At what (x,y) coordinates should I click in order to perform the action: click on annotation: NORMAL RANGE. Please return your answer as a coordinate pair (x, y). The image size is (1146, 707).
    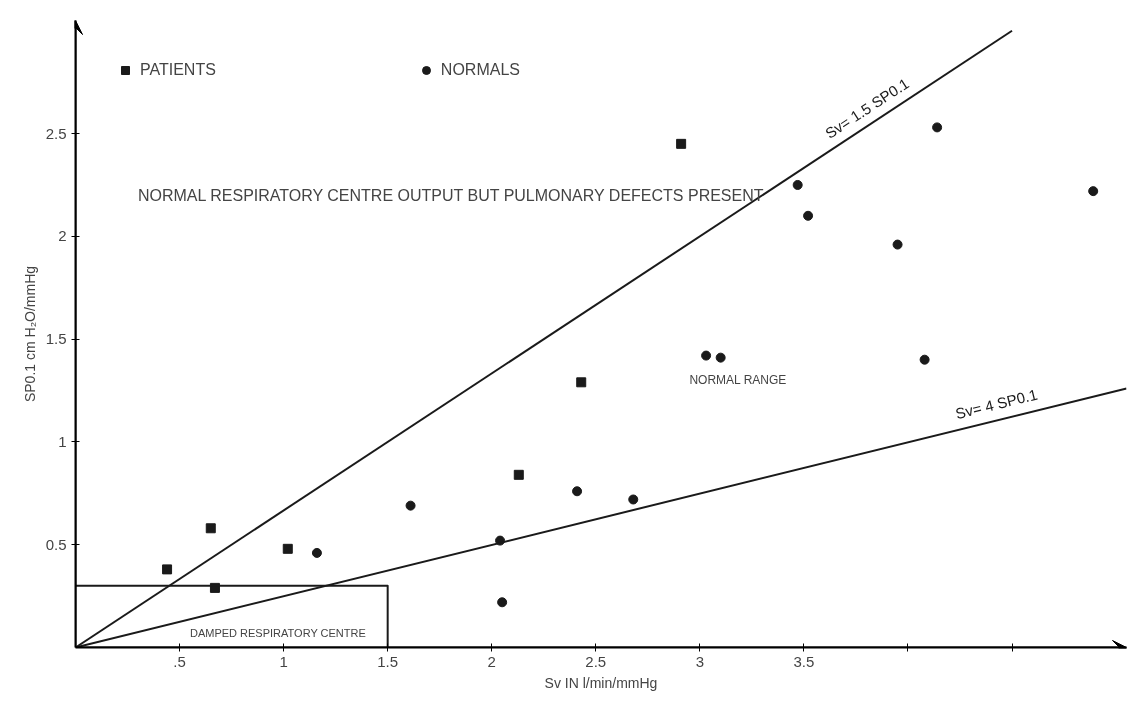
    Looking at the image, I should click on (738, 380).